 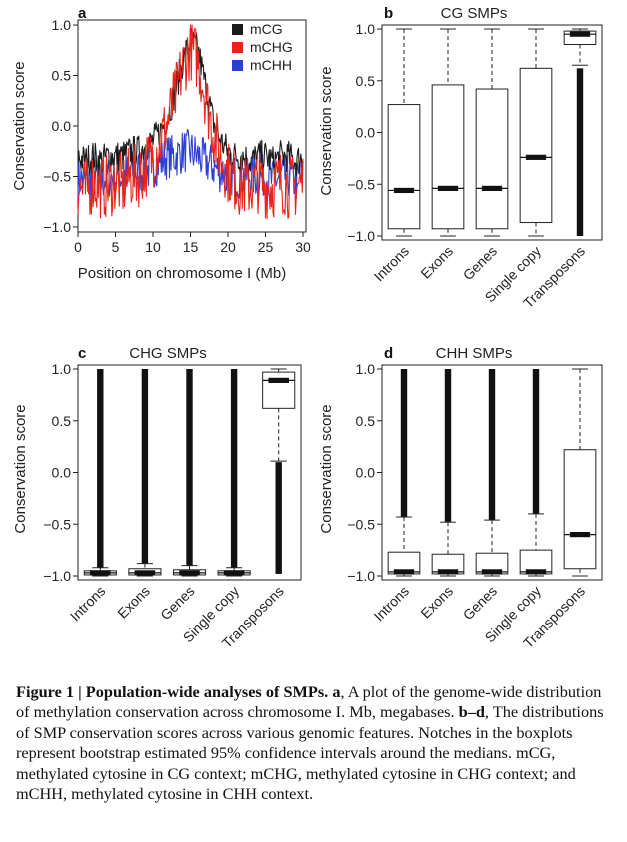 I want to click on caption-heading: Population-wide analyses of SMPs., so click(x=207, y=691).